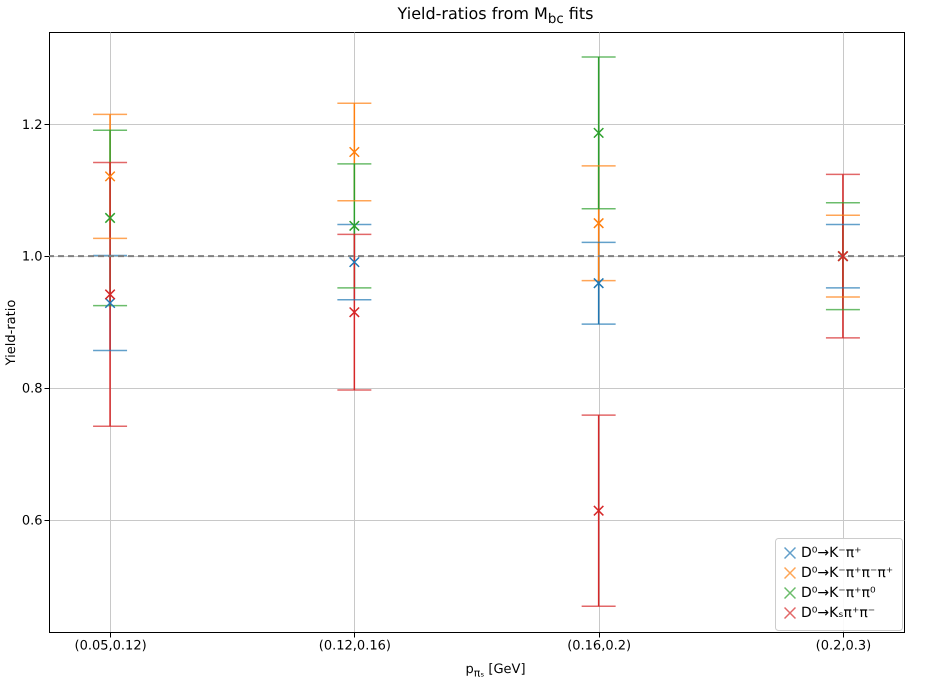  Describe the element at coordinates (838, 613) in the screenshot. I see `legend-label: D⁰→Kₛπ⁺π⁻` at that location.